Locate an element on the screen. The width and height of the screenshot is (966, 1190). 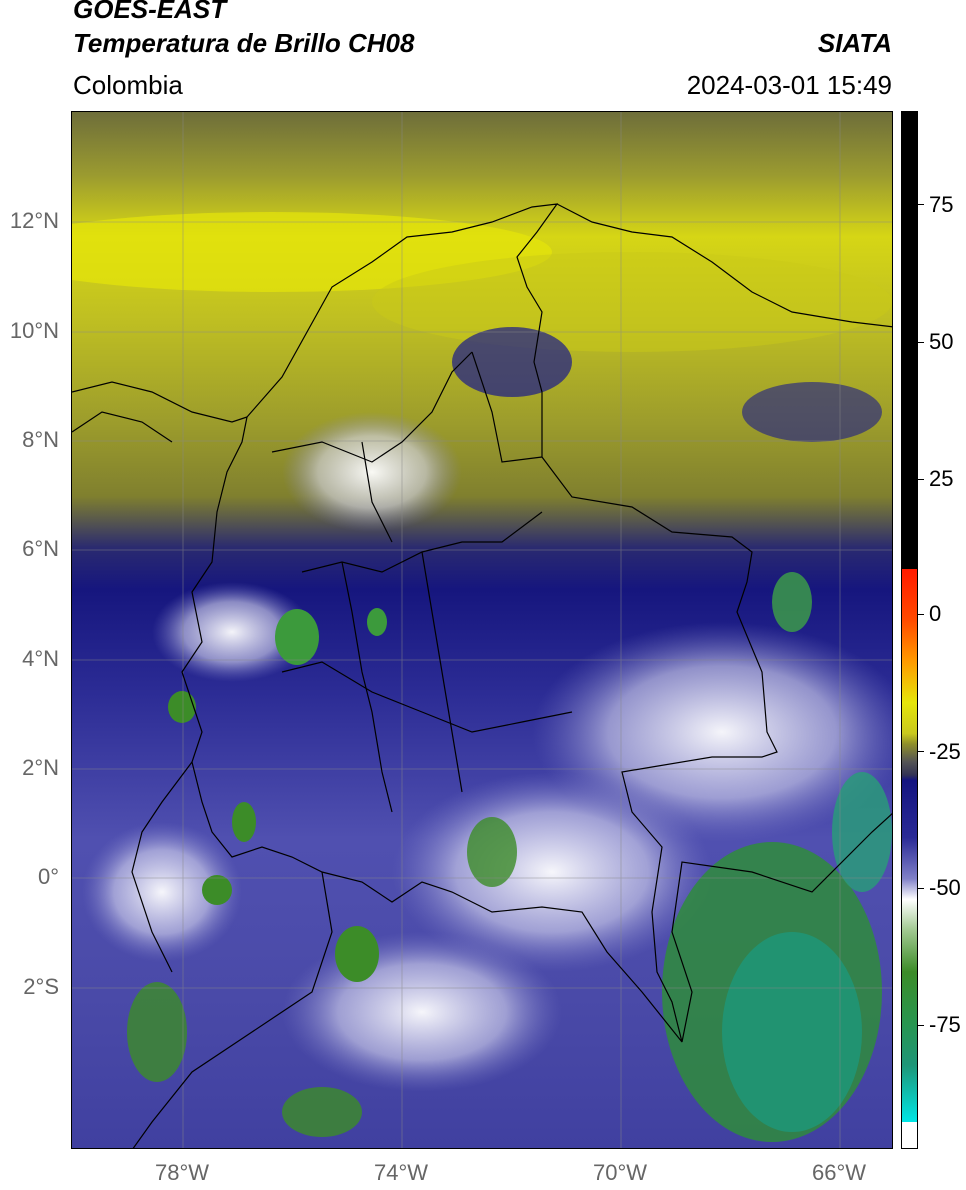
lat-label-6n: 6°N is located at coordinates (40, 548).